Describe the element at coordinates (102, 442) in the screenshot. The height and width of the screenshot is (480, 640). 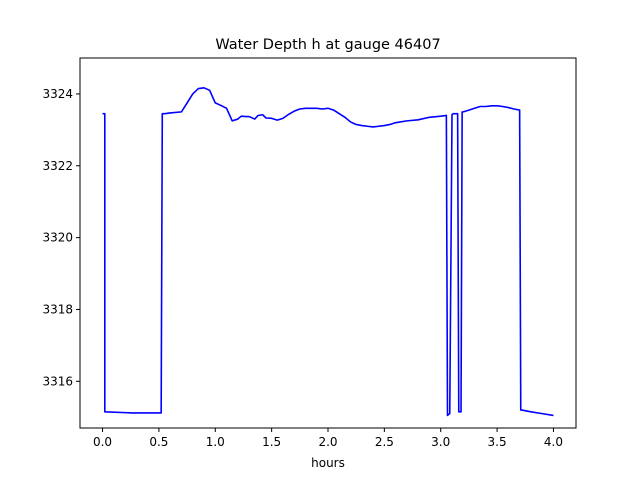
I see `x-tick-label: 0.0` at that location.